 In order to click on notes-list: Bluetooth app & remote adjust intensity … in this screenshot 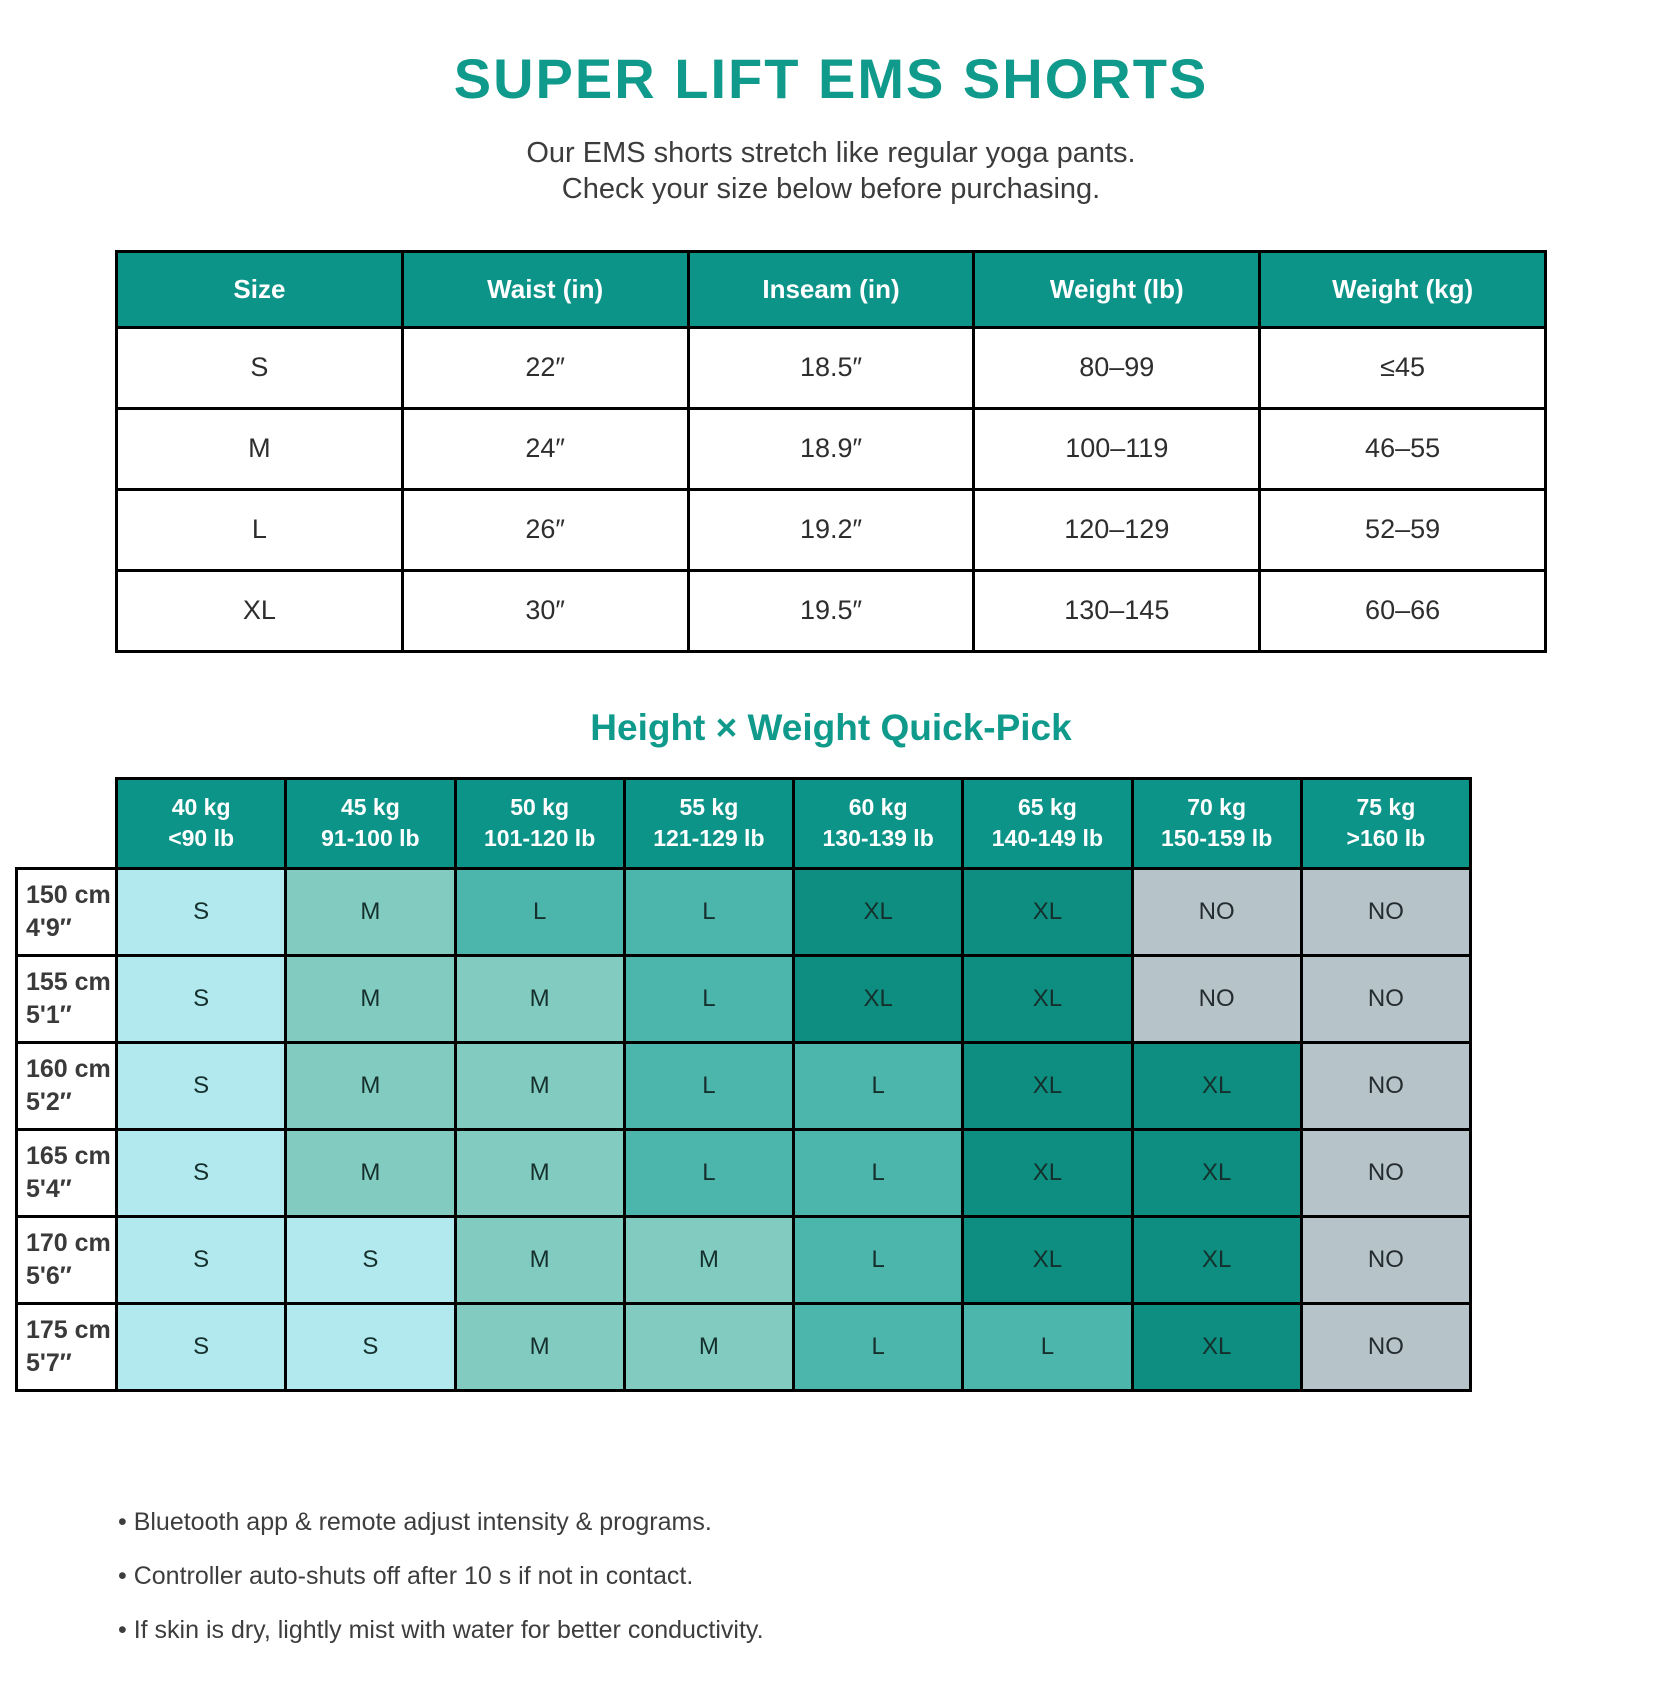, I will do `click(890, 1576)`.